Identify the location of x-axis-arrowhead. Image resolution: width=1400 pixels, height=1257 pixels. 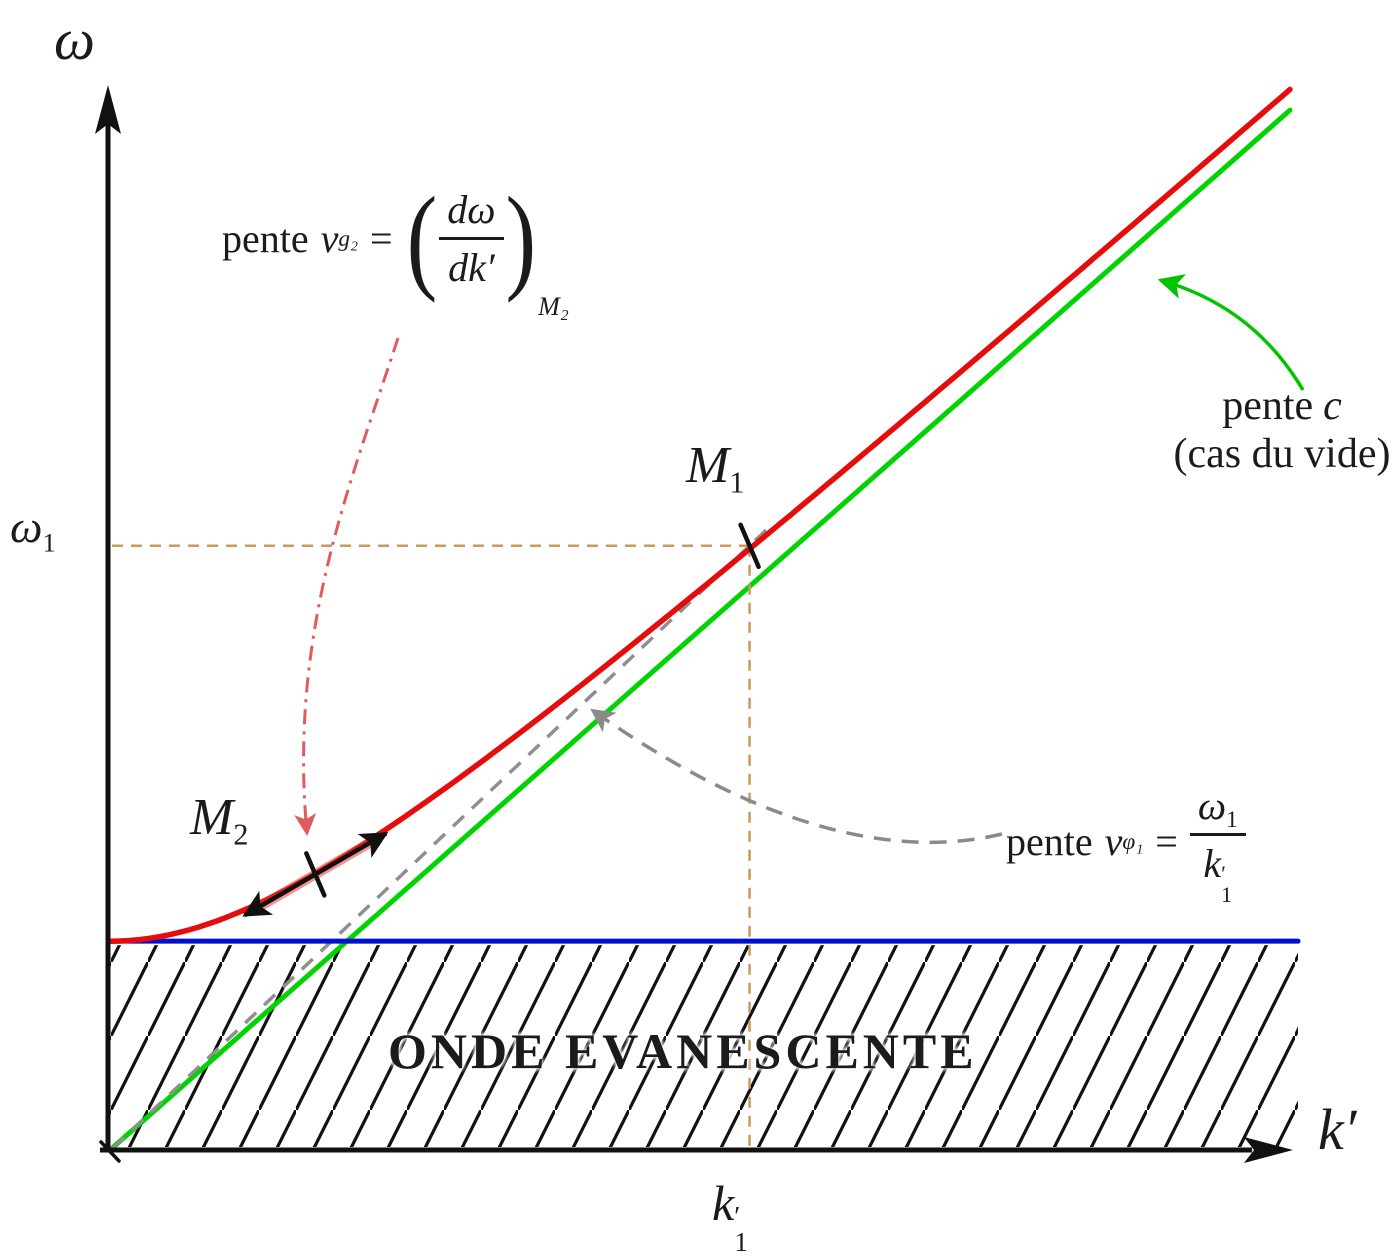
(1268, 1150).